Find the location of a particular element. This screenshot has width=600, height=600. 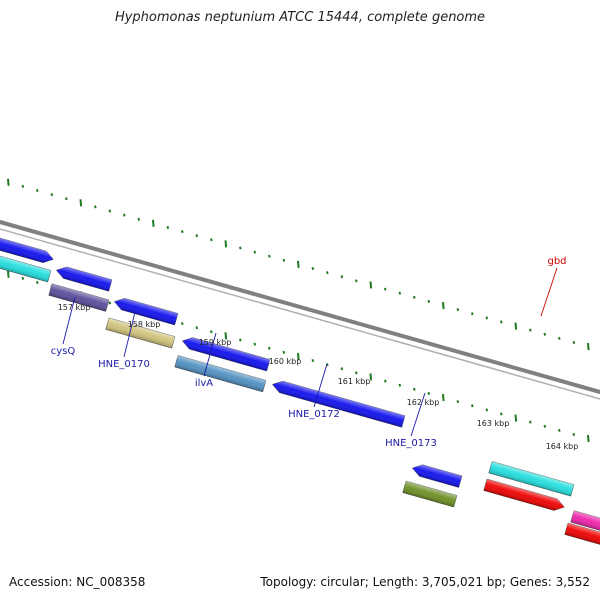

gene-label-hne_0172: HNE_0172 is located at coordinates (314, 414).